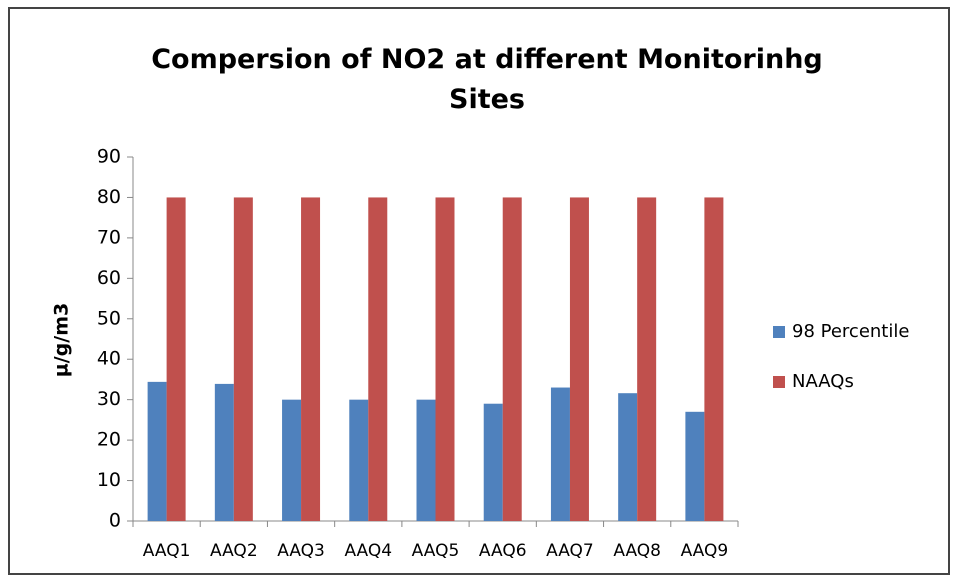 The height and width of the screenshot is (582, 958). I want to click on y-tick-label: 90, so click(109, 157).